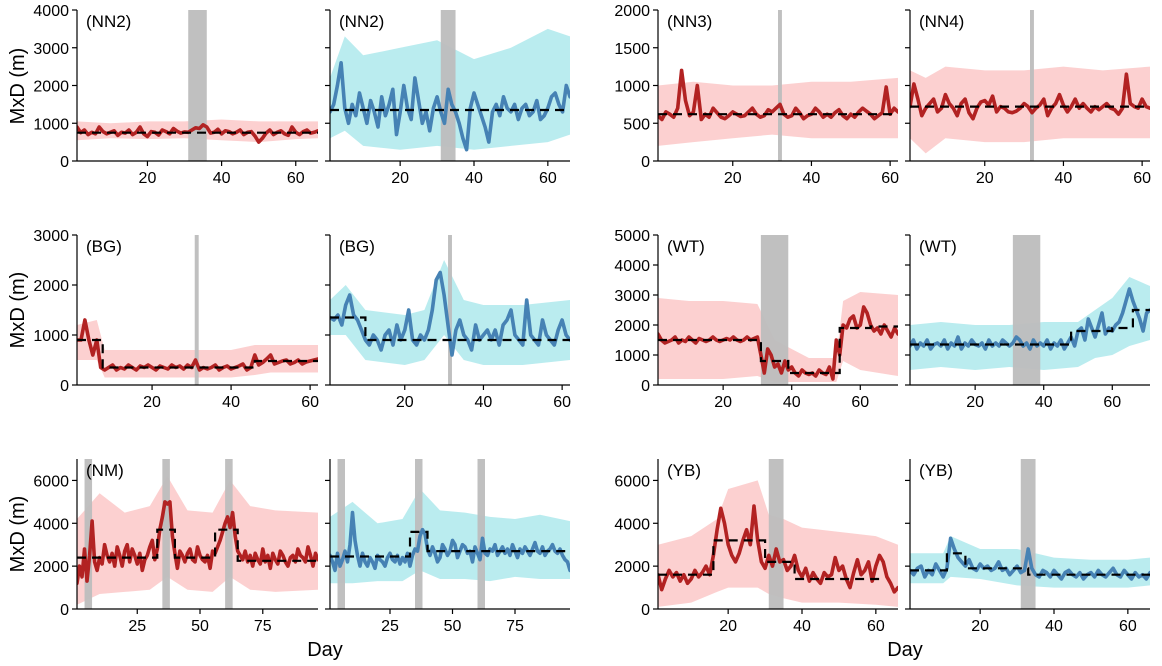 The image size is (1162, 666). I want to click on y-tick-label: 1500, so click(632, 49).